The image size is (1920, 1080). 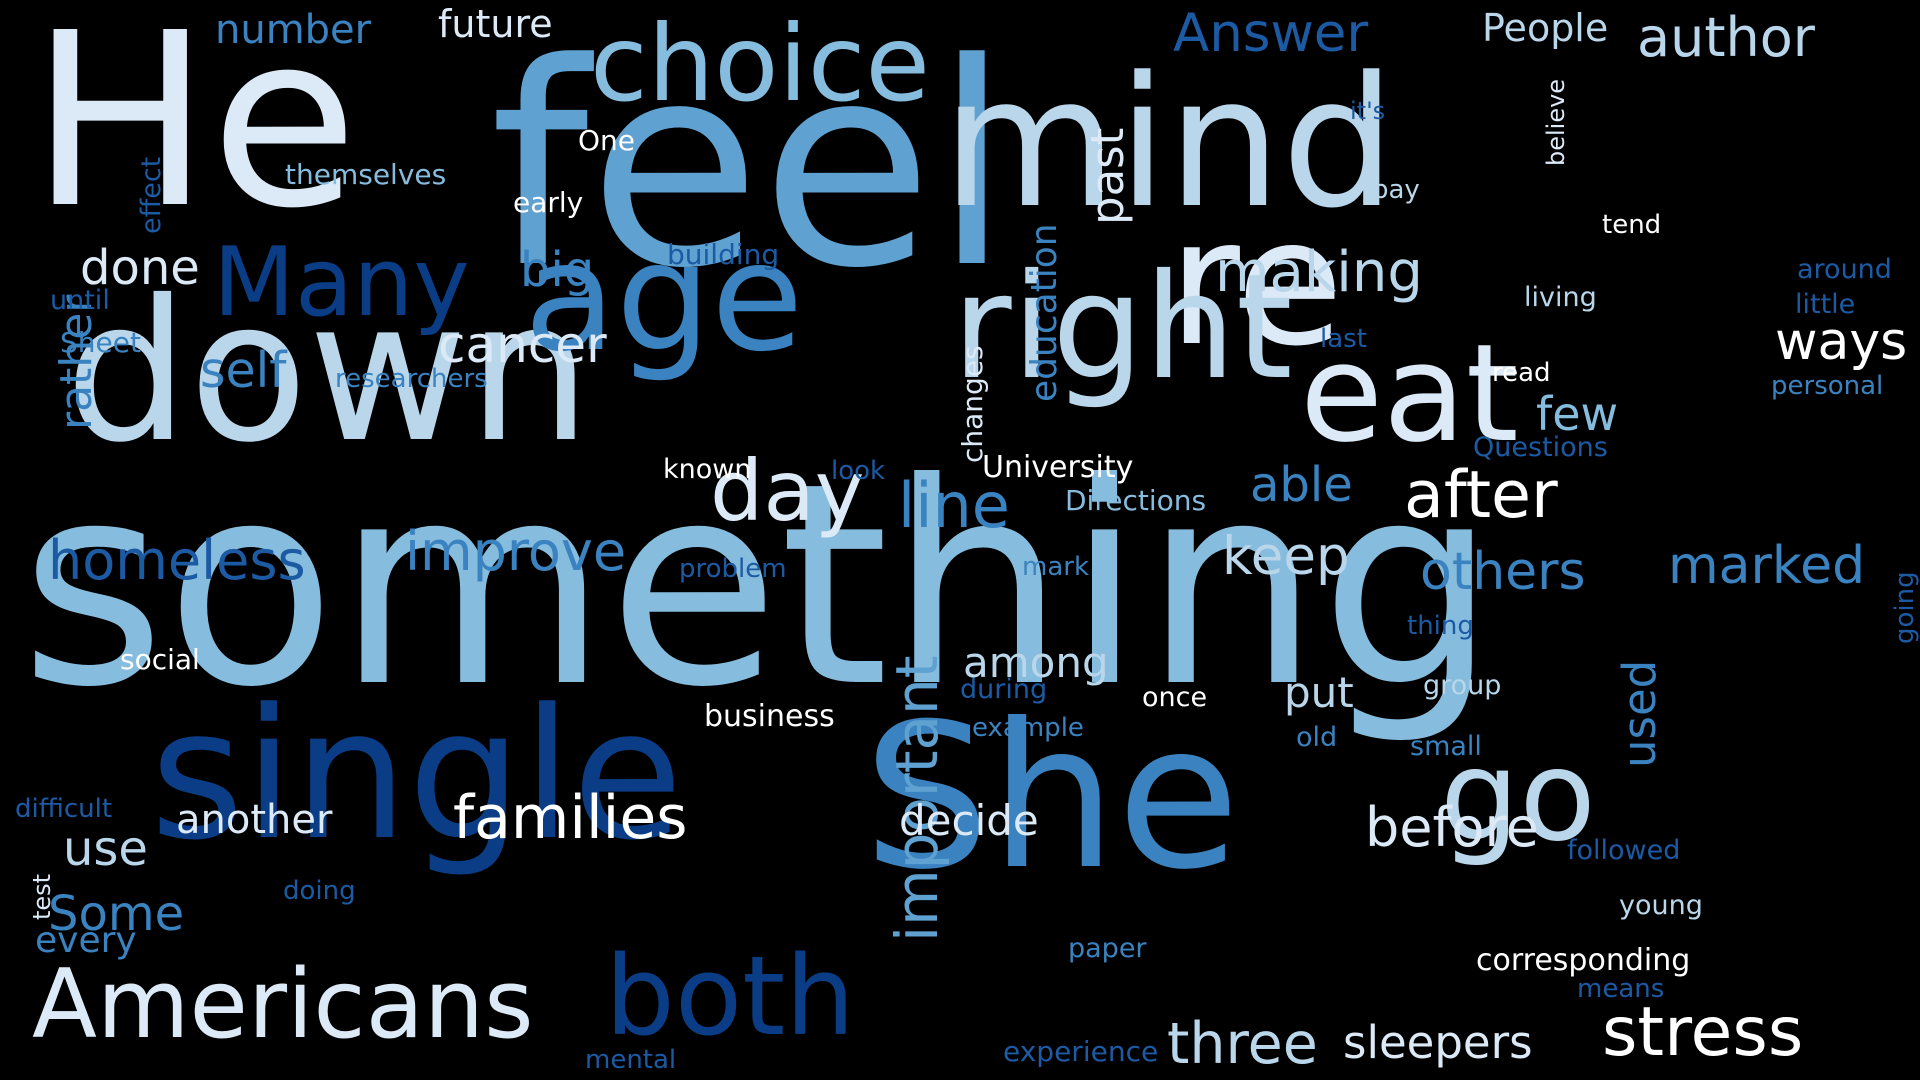 What do you see at coordinates (607, 141) in the screenshot?
I see `cloud-word: One` at bounding box center [607, 141].